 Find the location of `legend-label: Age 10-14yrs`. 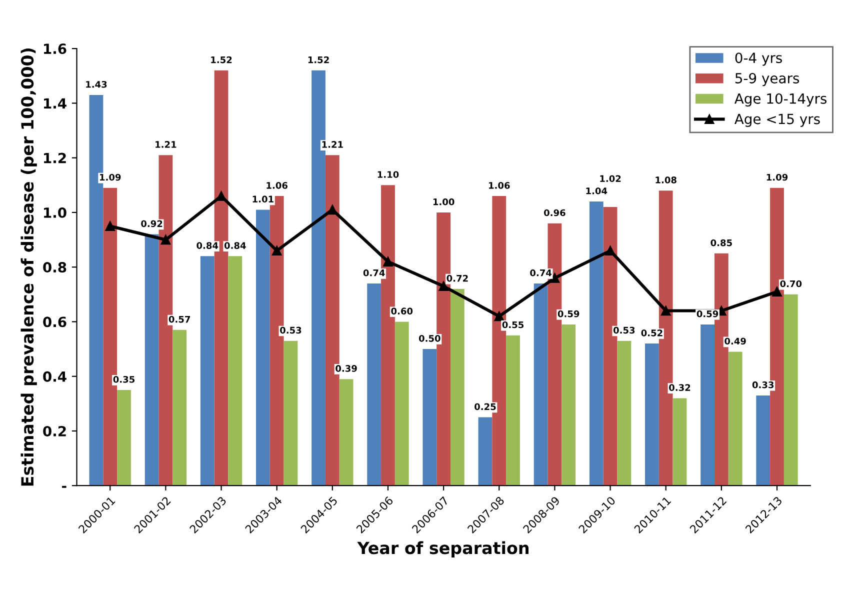

legend-label: Age 10-14yrs is located at coordinates (780, 100).